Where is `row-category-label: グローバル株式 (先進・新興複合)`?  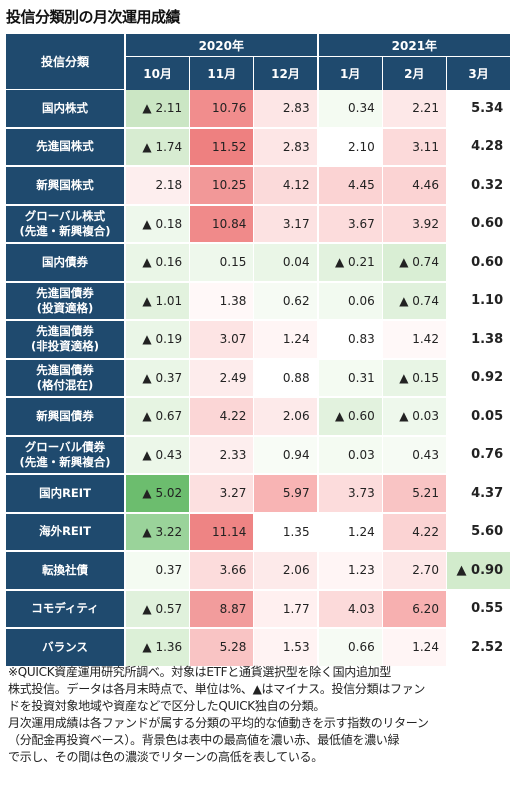
row-category-label: グローバル株式 (先進・新興複合) is located at coordinates (66, 224).